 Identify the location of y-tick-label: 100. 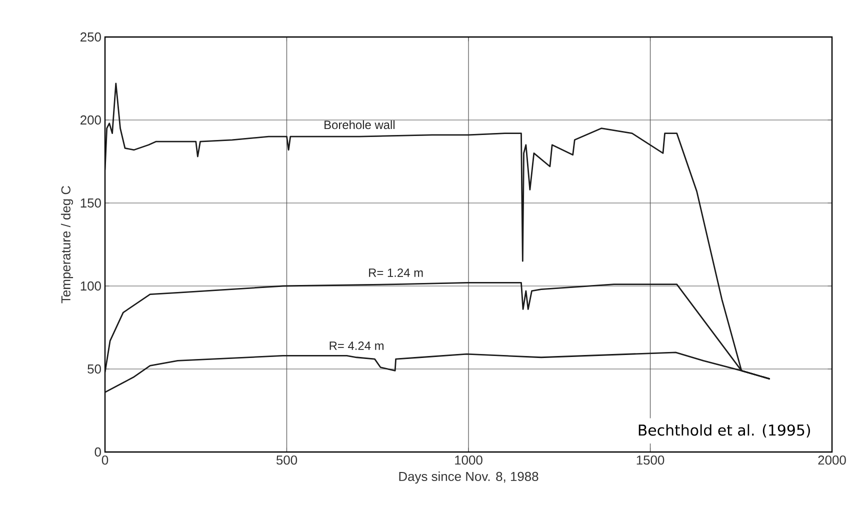
(90, 286).